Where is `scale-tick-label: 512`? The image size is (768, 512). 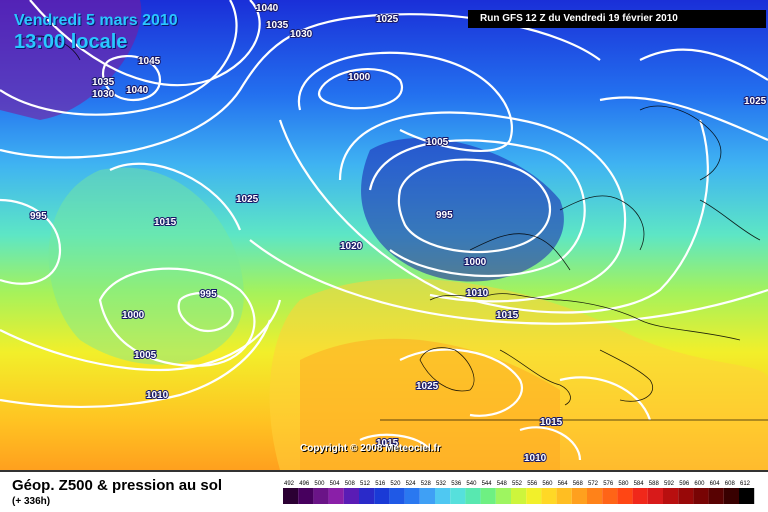 scale-tick-label: 512 is located at coordinates (365, 484).